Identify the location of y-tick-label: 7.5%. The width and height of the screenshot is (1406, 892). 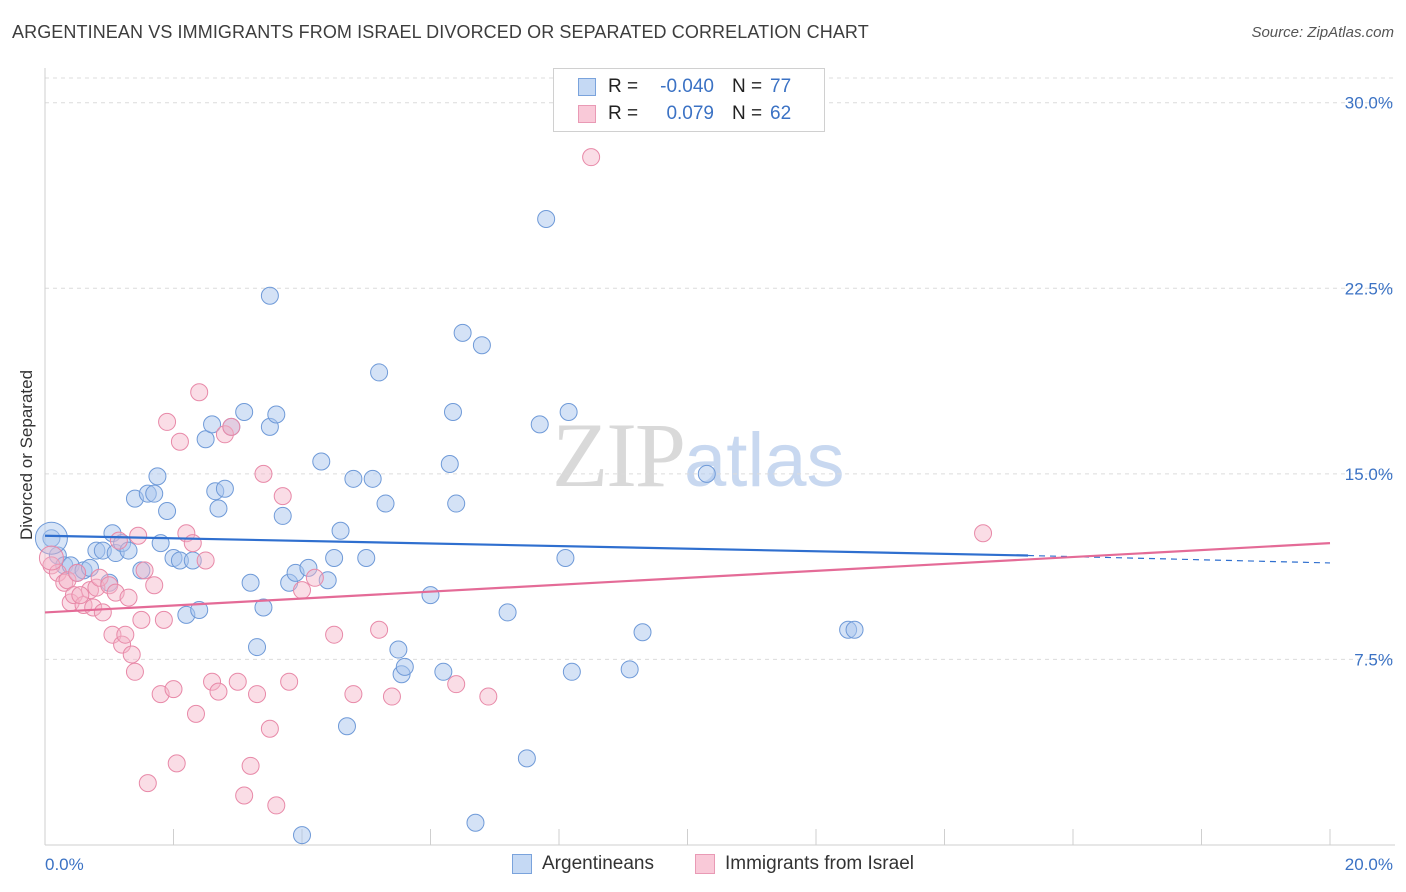
(1373, 659).